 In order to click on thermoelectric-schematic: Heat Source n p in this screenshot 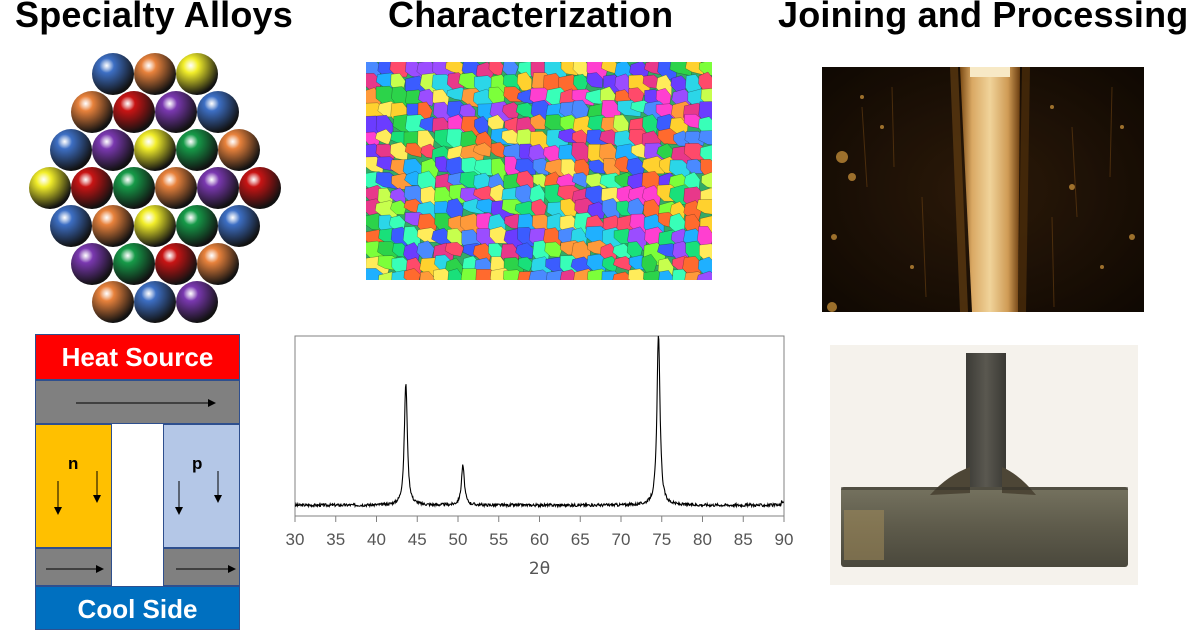, I will do `click(137, 482)`.